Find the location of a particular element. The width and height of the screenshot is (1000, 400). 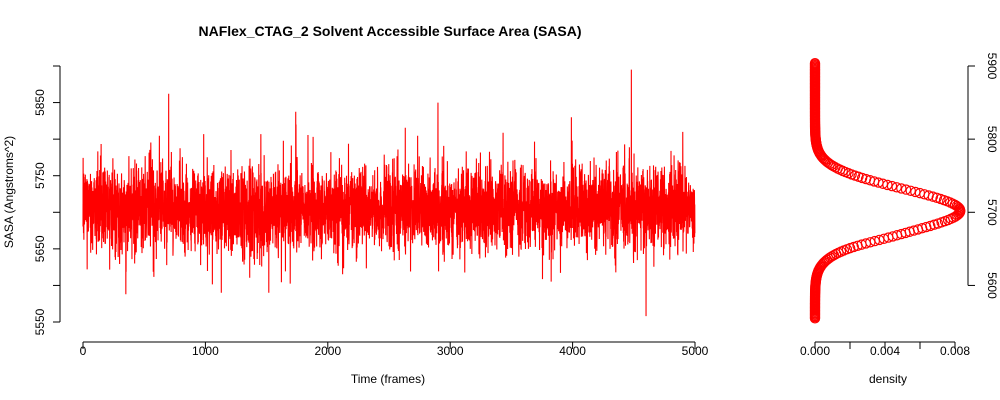

y-tick-label: 5550 is located at coordinates (40, 321).